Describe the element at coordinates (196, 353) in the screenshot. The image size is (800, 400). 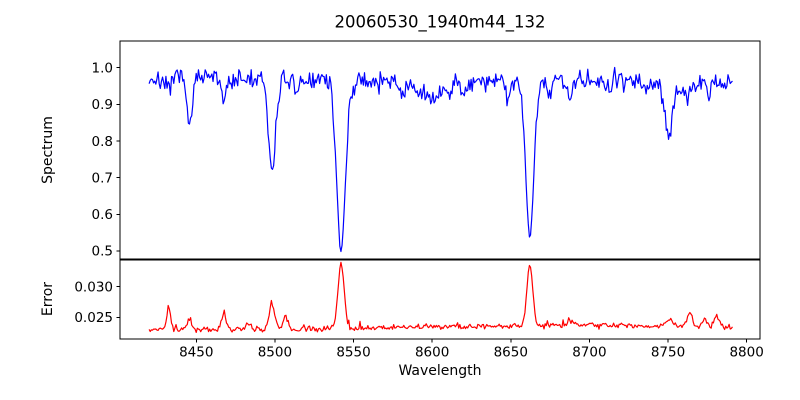
I see `x-tick-label: 8450` at that location.